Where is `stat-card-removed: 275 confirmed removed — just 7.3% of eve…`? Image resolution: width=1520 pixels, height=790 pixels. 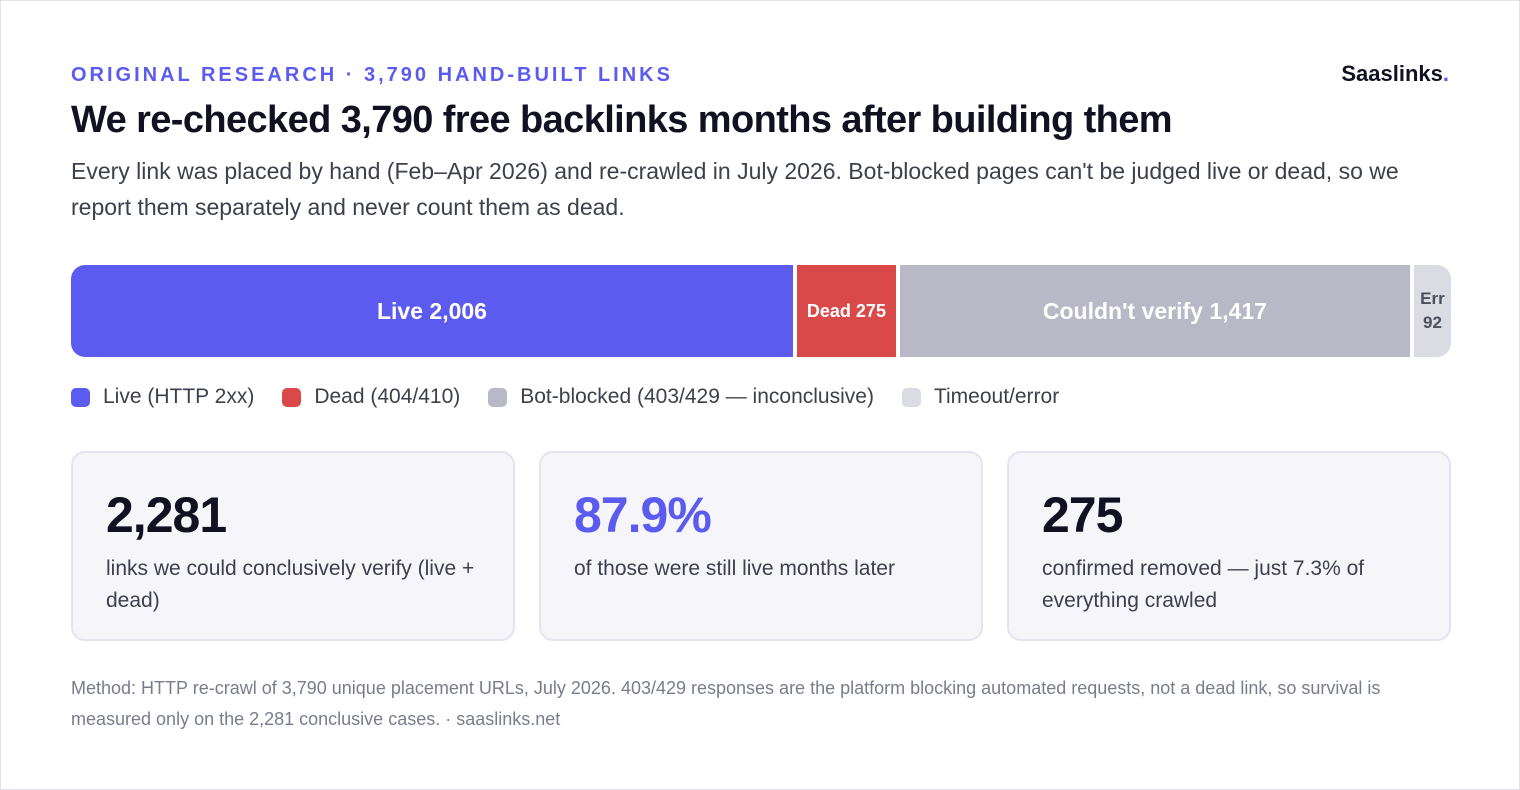 stat-card-removed: 275 confirmed removed — just 7.3% of eve… is located at coordinates (1229, 546).